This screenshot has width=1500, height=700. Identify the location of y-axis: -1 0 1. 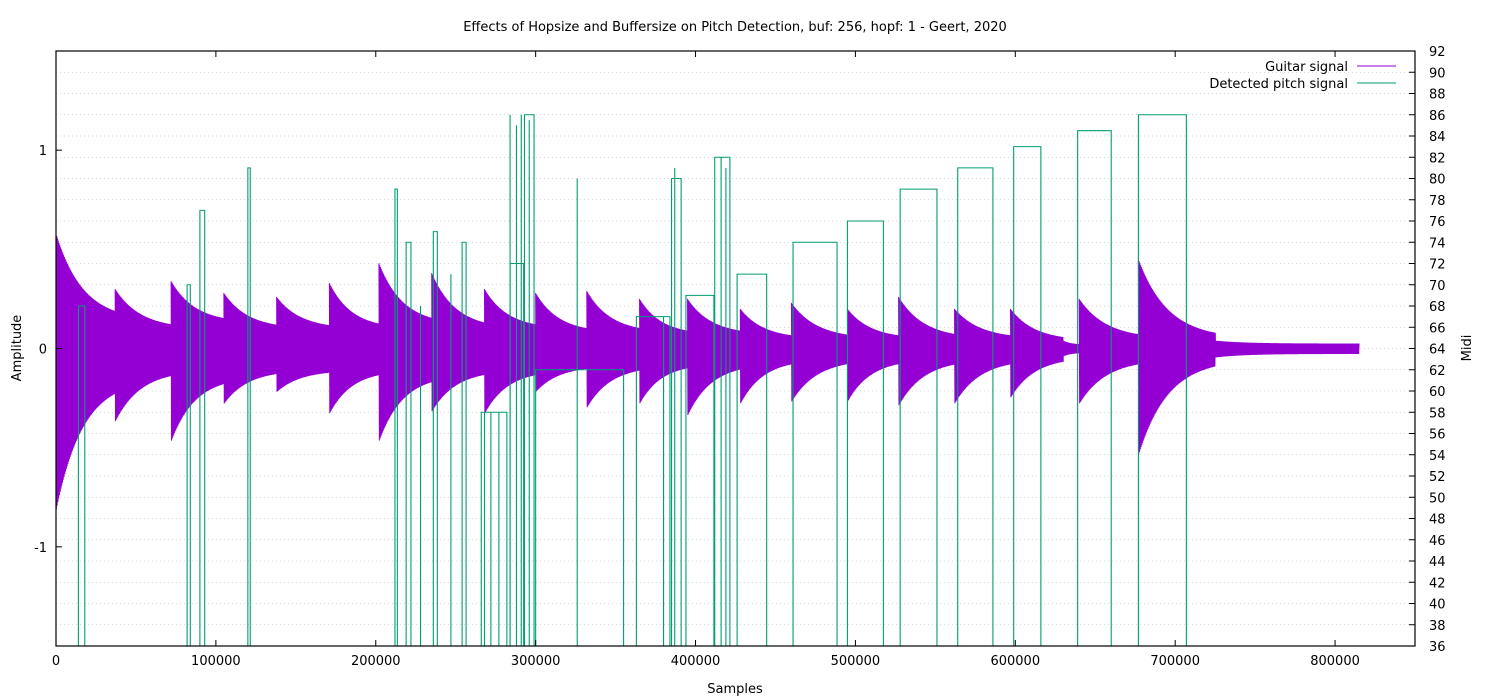
(48, 350).